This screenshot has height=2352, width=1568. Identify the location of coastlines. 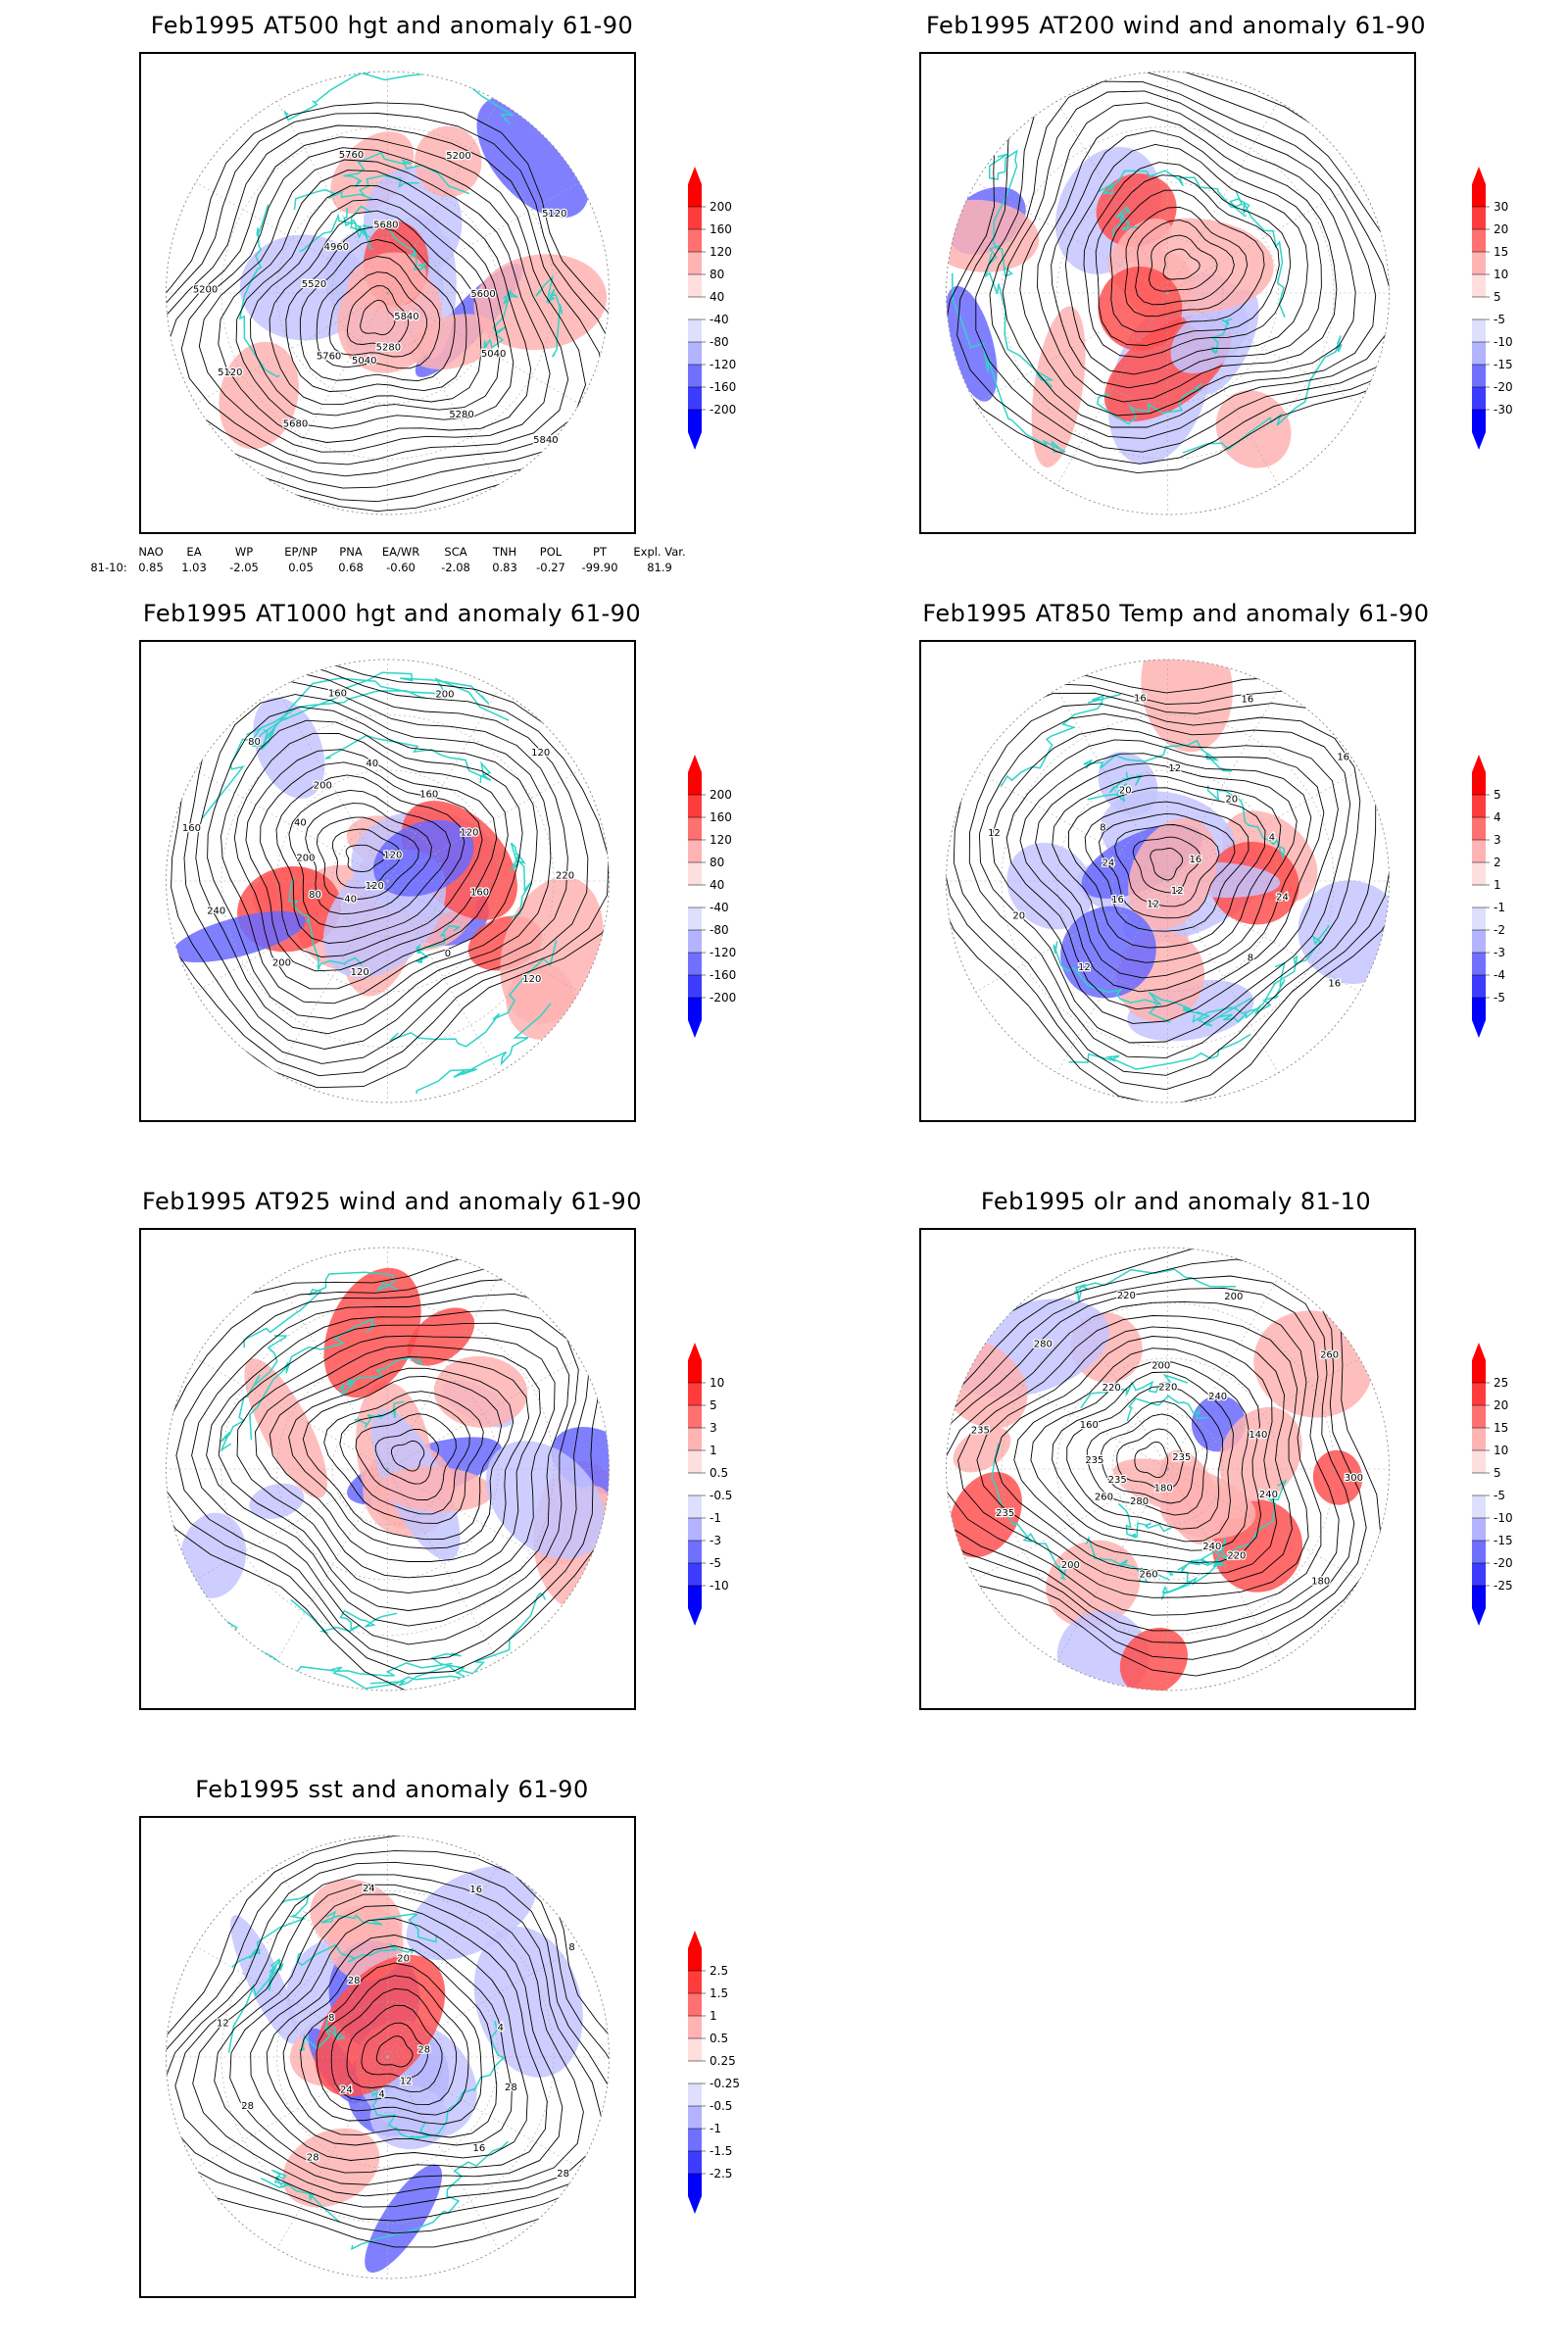
(1139, 1434).